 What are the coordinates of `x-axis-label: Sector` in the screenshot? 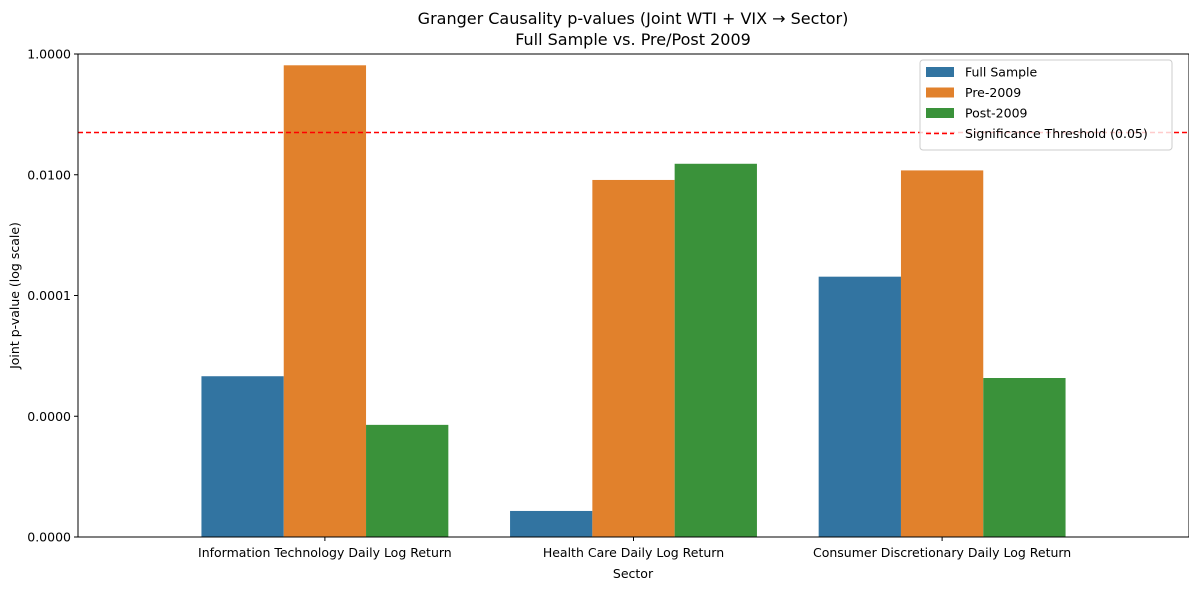 It's located at (633, 573).